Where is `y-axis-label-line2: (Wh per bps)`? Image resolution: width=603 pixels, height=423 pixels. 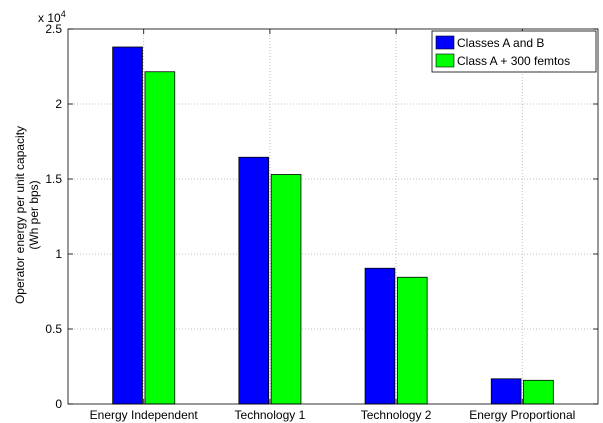 y-axis-label-line2: (Wh per bps) is located at coordinates (34, 214).